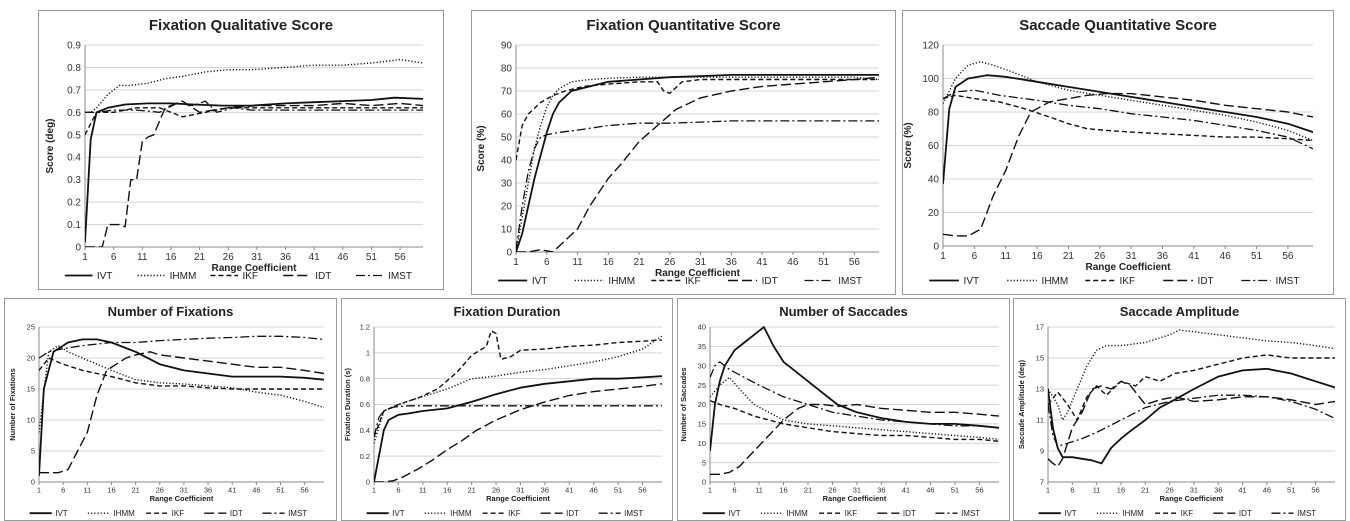  Describe the element at coordinates (683, 404) in the screenshot. I see `y-axis-label: Number of Saccades` at that location.